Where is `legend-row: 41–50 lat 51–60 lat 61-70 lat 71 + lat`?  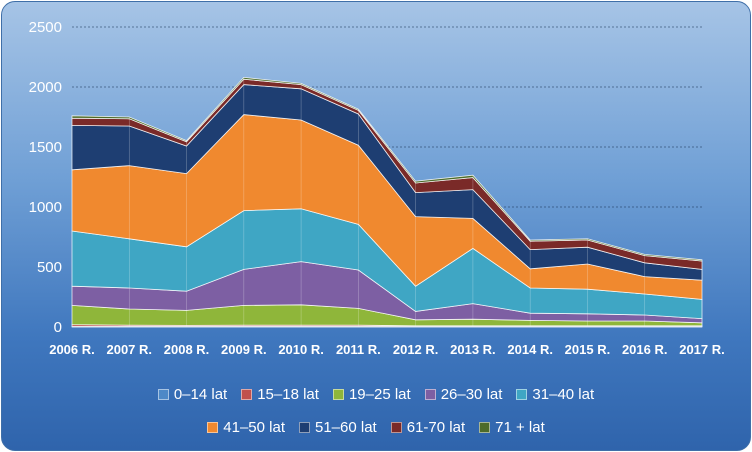 legend-row: 41–50 lat 51–60 lat 61-70 lat 71 + lat is located at coordinates (376, 427).